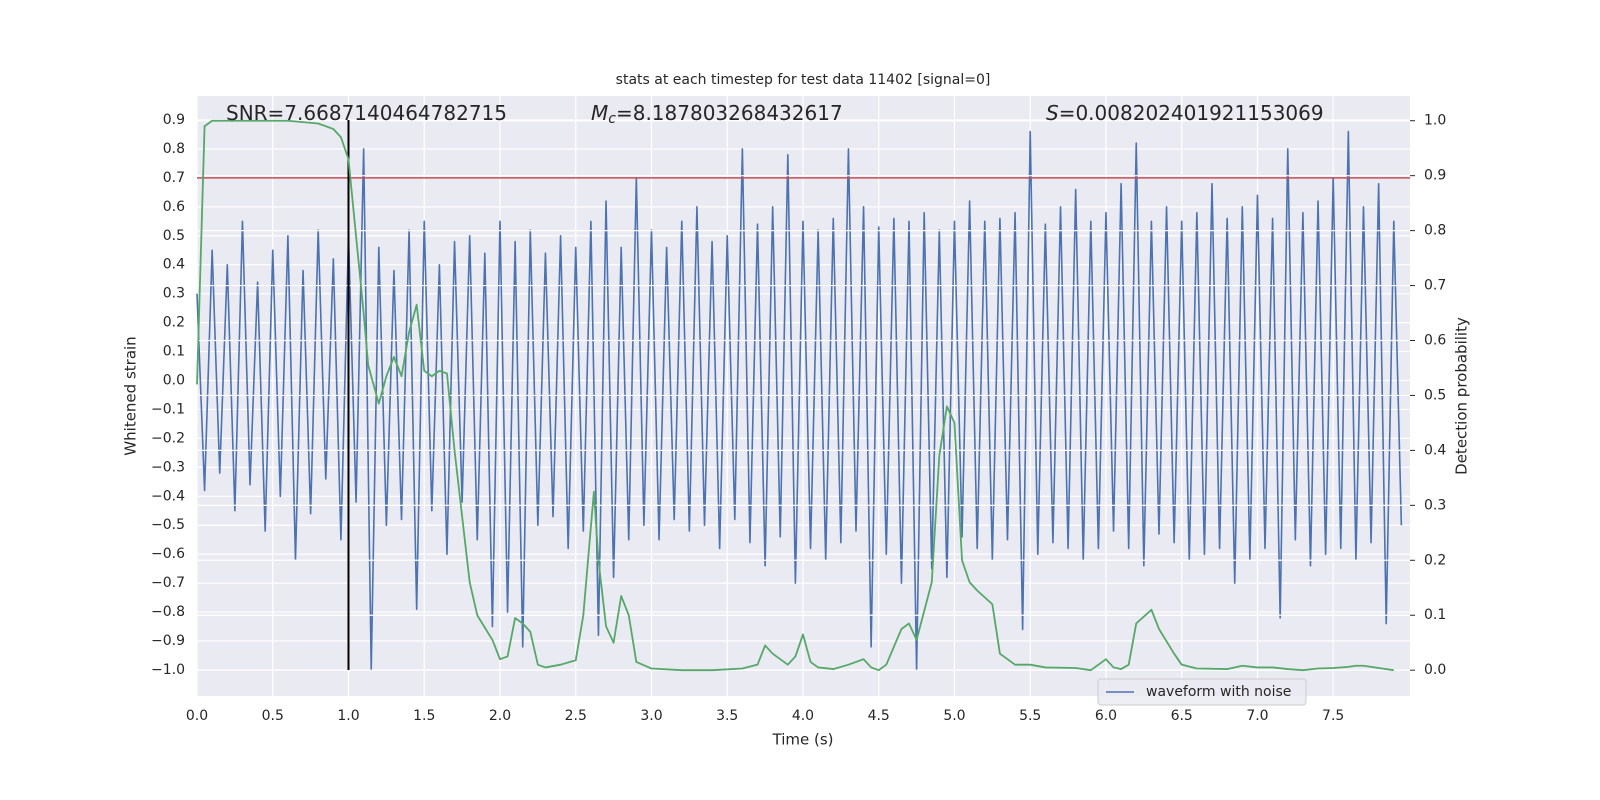 The height and width of the screenshot is (800, 1600). I want to click on x-tick-label: 7.5, so click(1333, 716).